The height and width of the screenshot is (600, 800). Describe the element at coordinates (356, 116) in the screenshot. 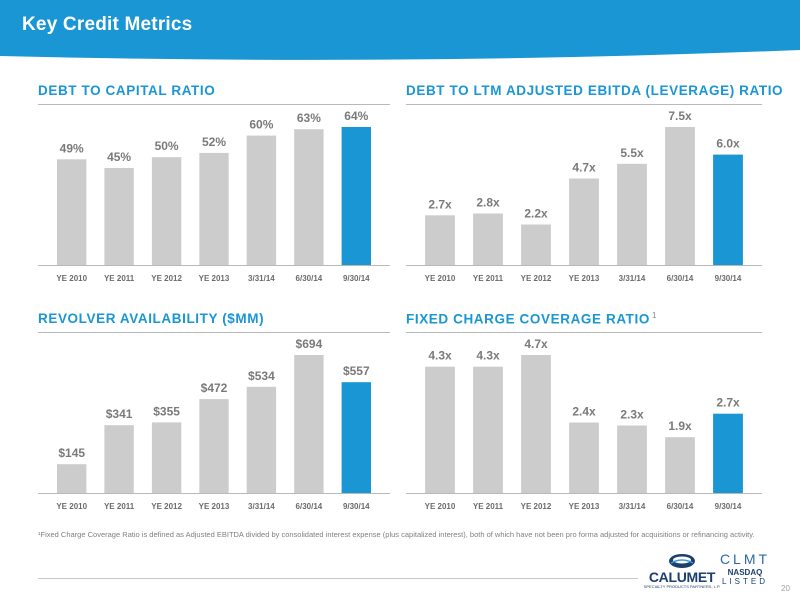

I see `debt-to-capital-data-label: 64%` at that location.